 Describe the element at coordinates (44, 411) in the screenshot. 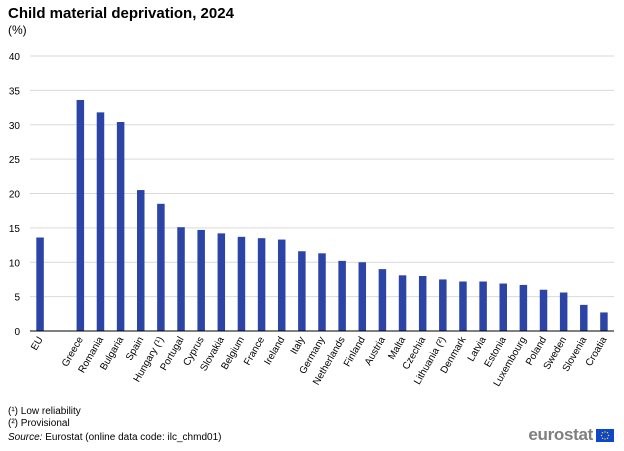

I see `footnote-low-reliability: (¹) Low reliability` at that location.